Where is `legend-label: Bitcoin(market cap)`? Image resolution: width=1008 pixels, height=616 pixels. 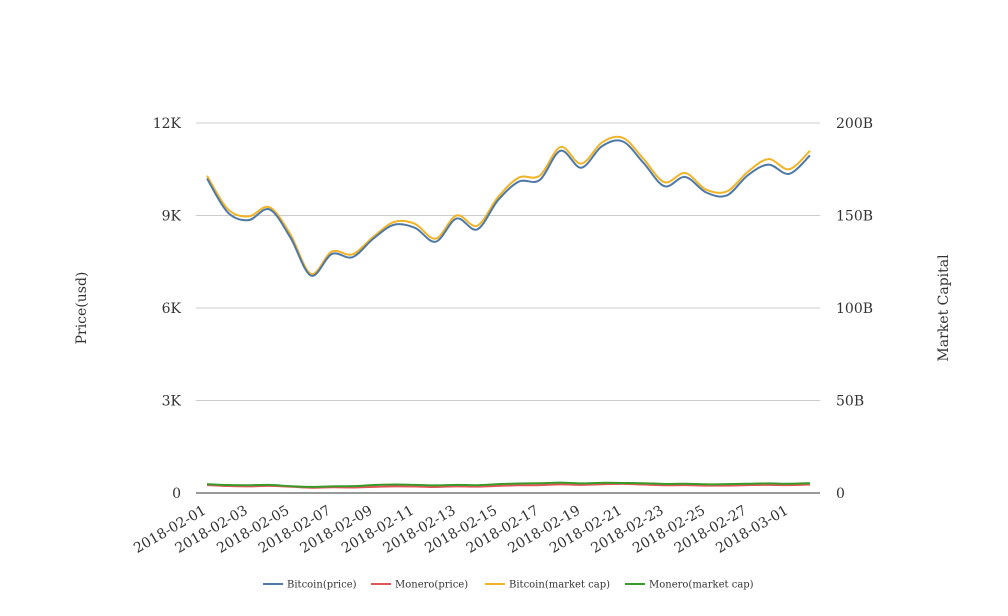 legend-label: Bitcoin(market cap) is located at coordinates (559, 585).